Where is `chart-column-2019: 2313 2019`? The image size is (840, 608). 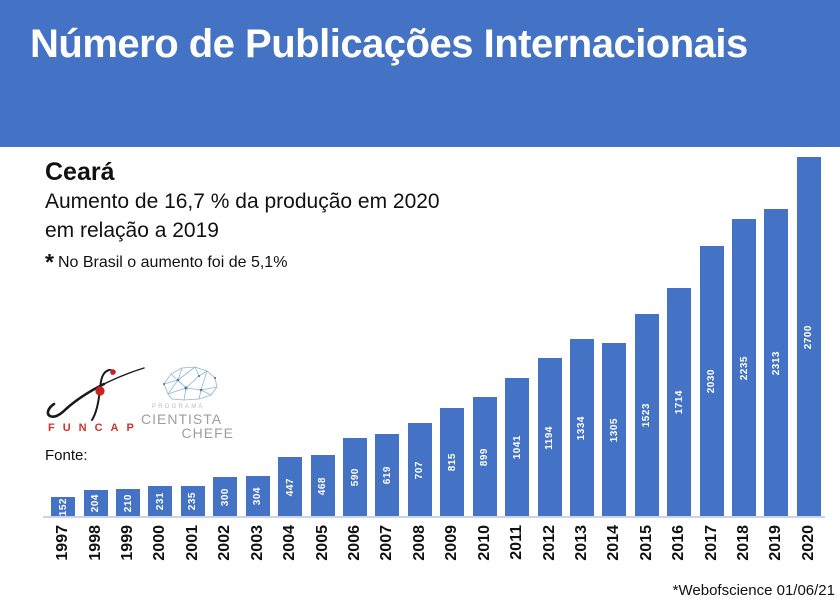
chart-column-2019: 2313 2019 is located at coordinates (776, 360).